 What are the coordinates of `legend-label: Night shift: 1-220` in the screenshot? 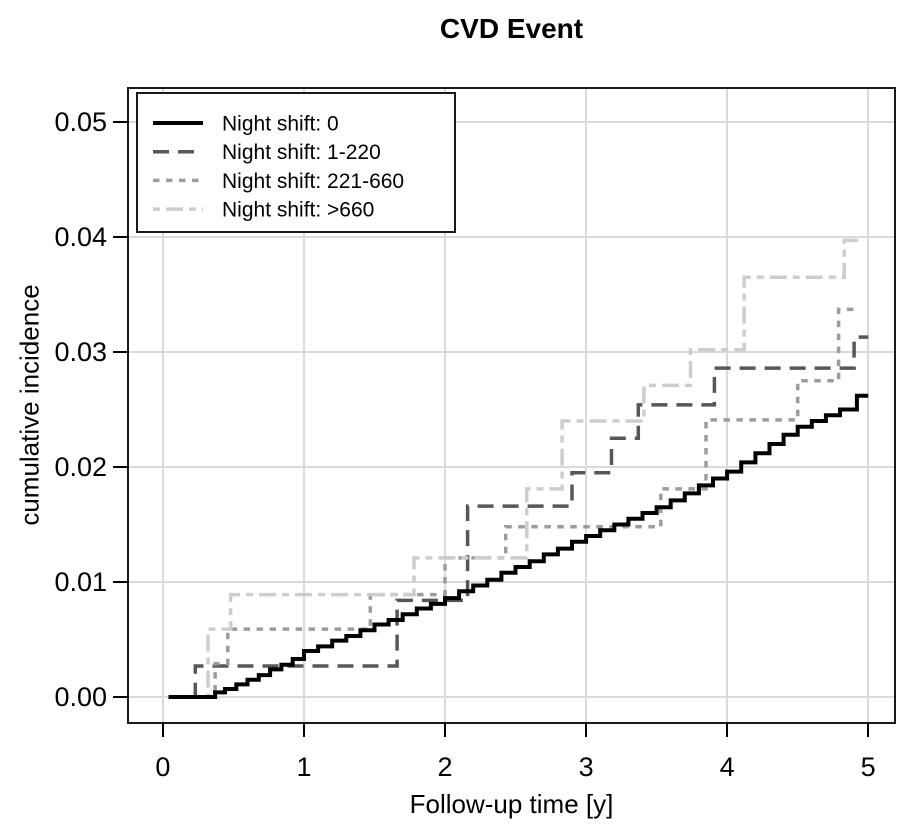 It's located at (301, 152).